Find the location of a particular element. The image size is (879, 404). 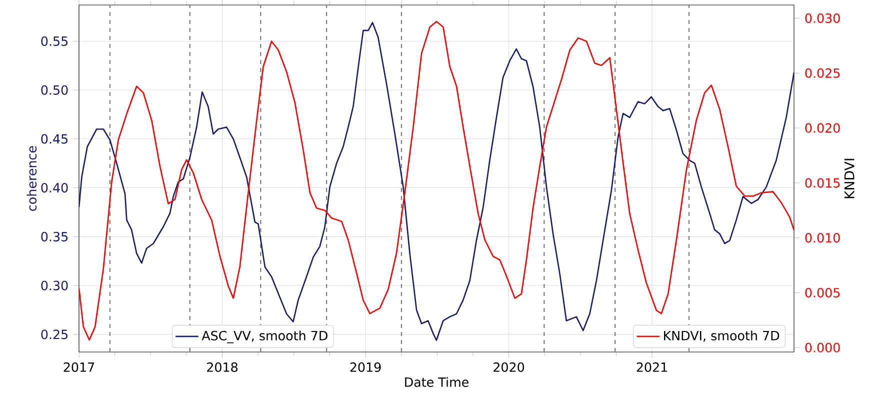

y-tick-label: 0.30 is located at coordinates (54, 285).